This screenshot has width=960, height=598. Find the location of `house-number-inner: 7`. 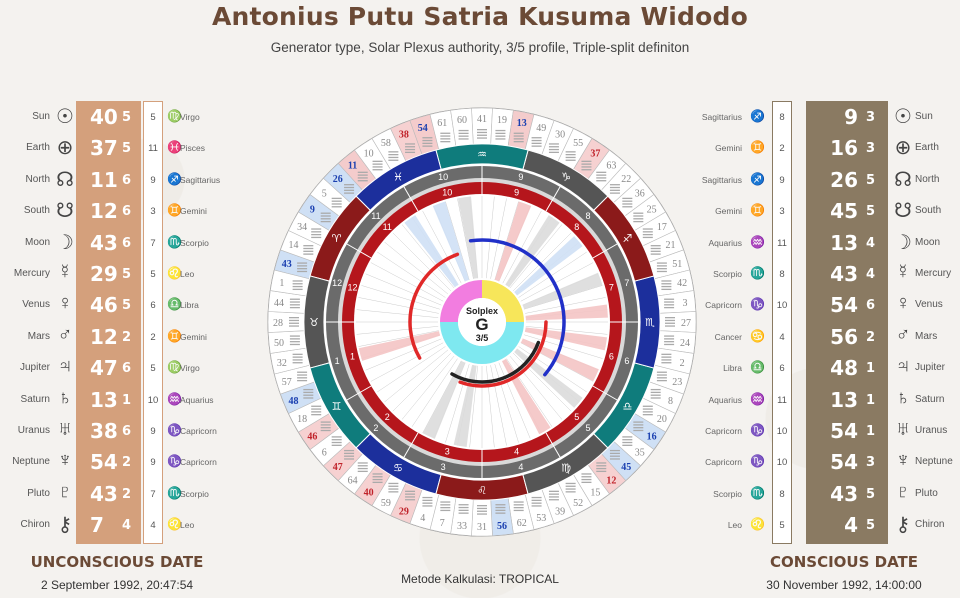

house-number-inner: 7 is located at coordinates (611, 287).